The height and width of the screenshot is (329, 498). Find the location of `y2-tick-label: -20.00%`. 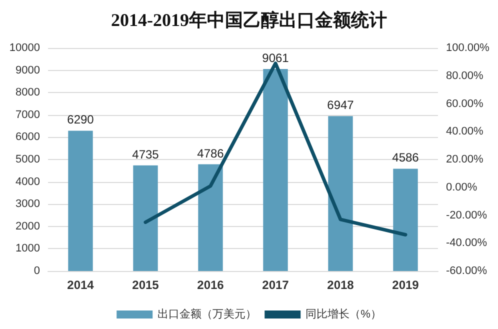

y2-tick-label: -20.00% is located at coordinates (467, 215).